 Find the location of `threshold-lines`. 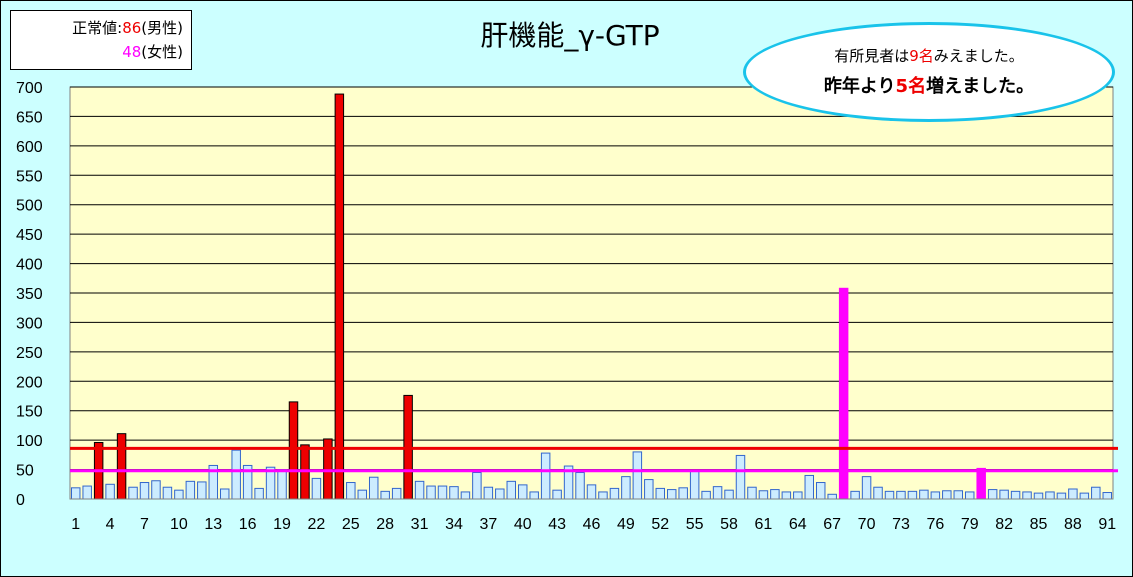

threshold-lines is located at coordinates (594, 473).